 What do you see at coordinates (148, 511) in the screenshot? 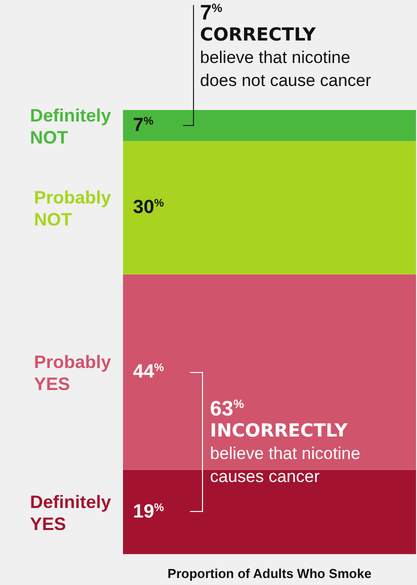
I see `data-label: 19%` at bounding box center [148, 511].